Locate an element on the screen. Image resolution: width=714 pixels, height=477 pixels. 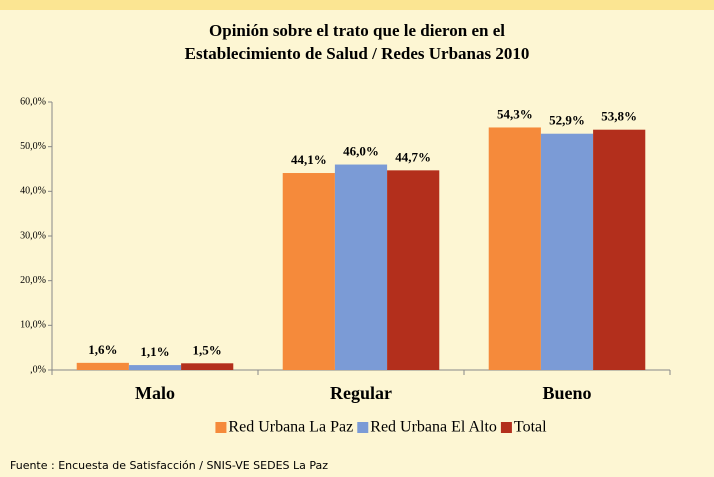
data-label: 44,1% is located at coordinates (309, 159).